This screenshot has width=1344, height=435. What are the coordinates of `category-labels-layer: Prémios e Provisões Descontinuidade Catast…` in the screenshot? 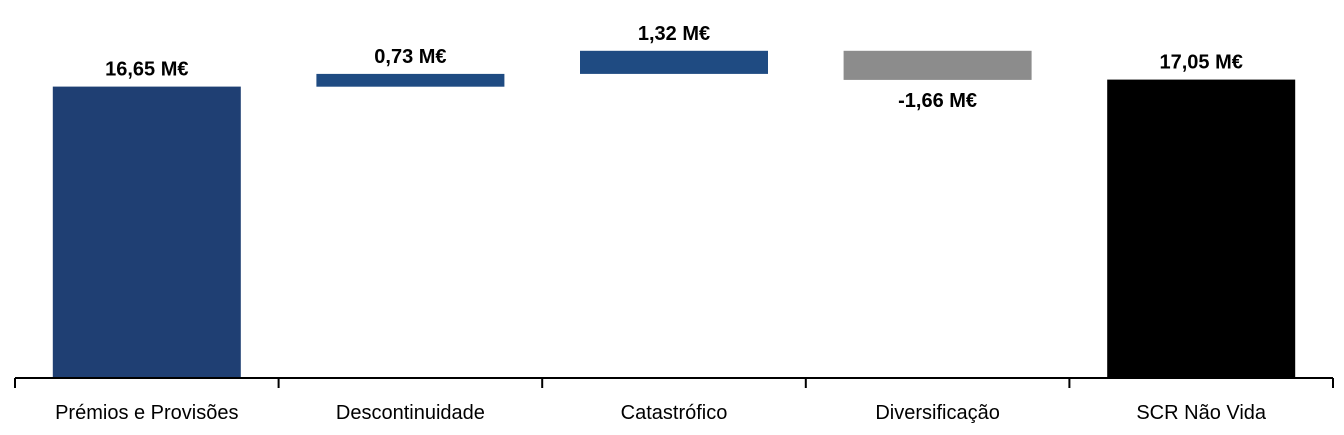 It's located at (661, 413).